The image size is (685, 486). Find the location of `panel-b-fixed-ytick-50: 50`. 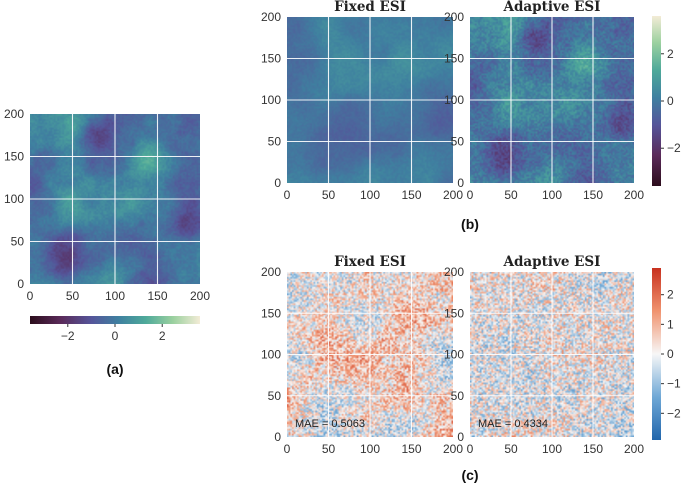

panel-b-fixed-ytick-50: 50 is located at coordinates (275, 142).